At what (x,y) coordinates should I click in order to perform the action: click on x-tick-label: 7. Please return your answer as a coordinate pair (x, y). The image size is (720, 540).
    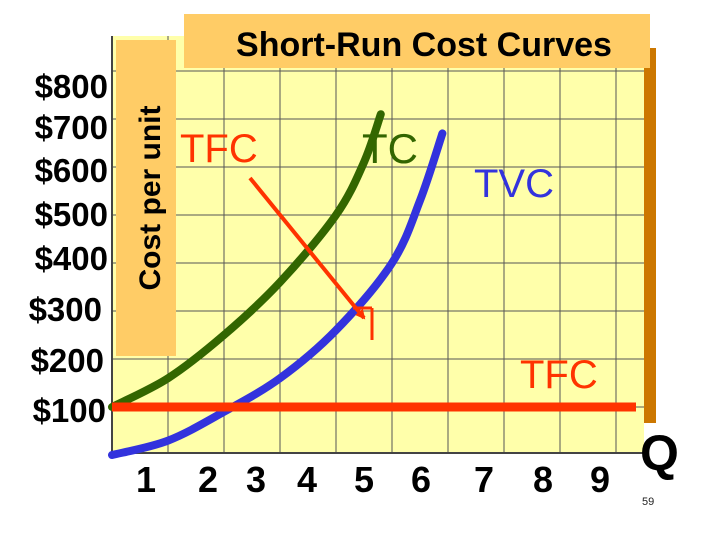
    Looking at the image, I should click on (484, 479).